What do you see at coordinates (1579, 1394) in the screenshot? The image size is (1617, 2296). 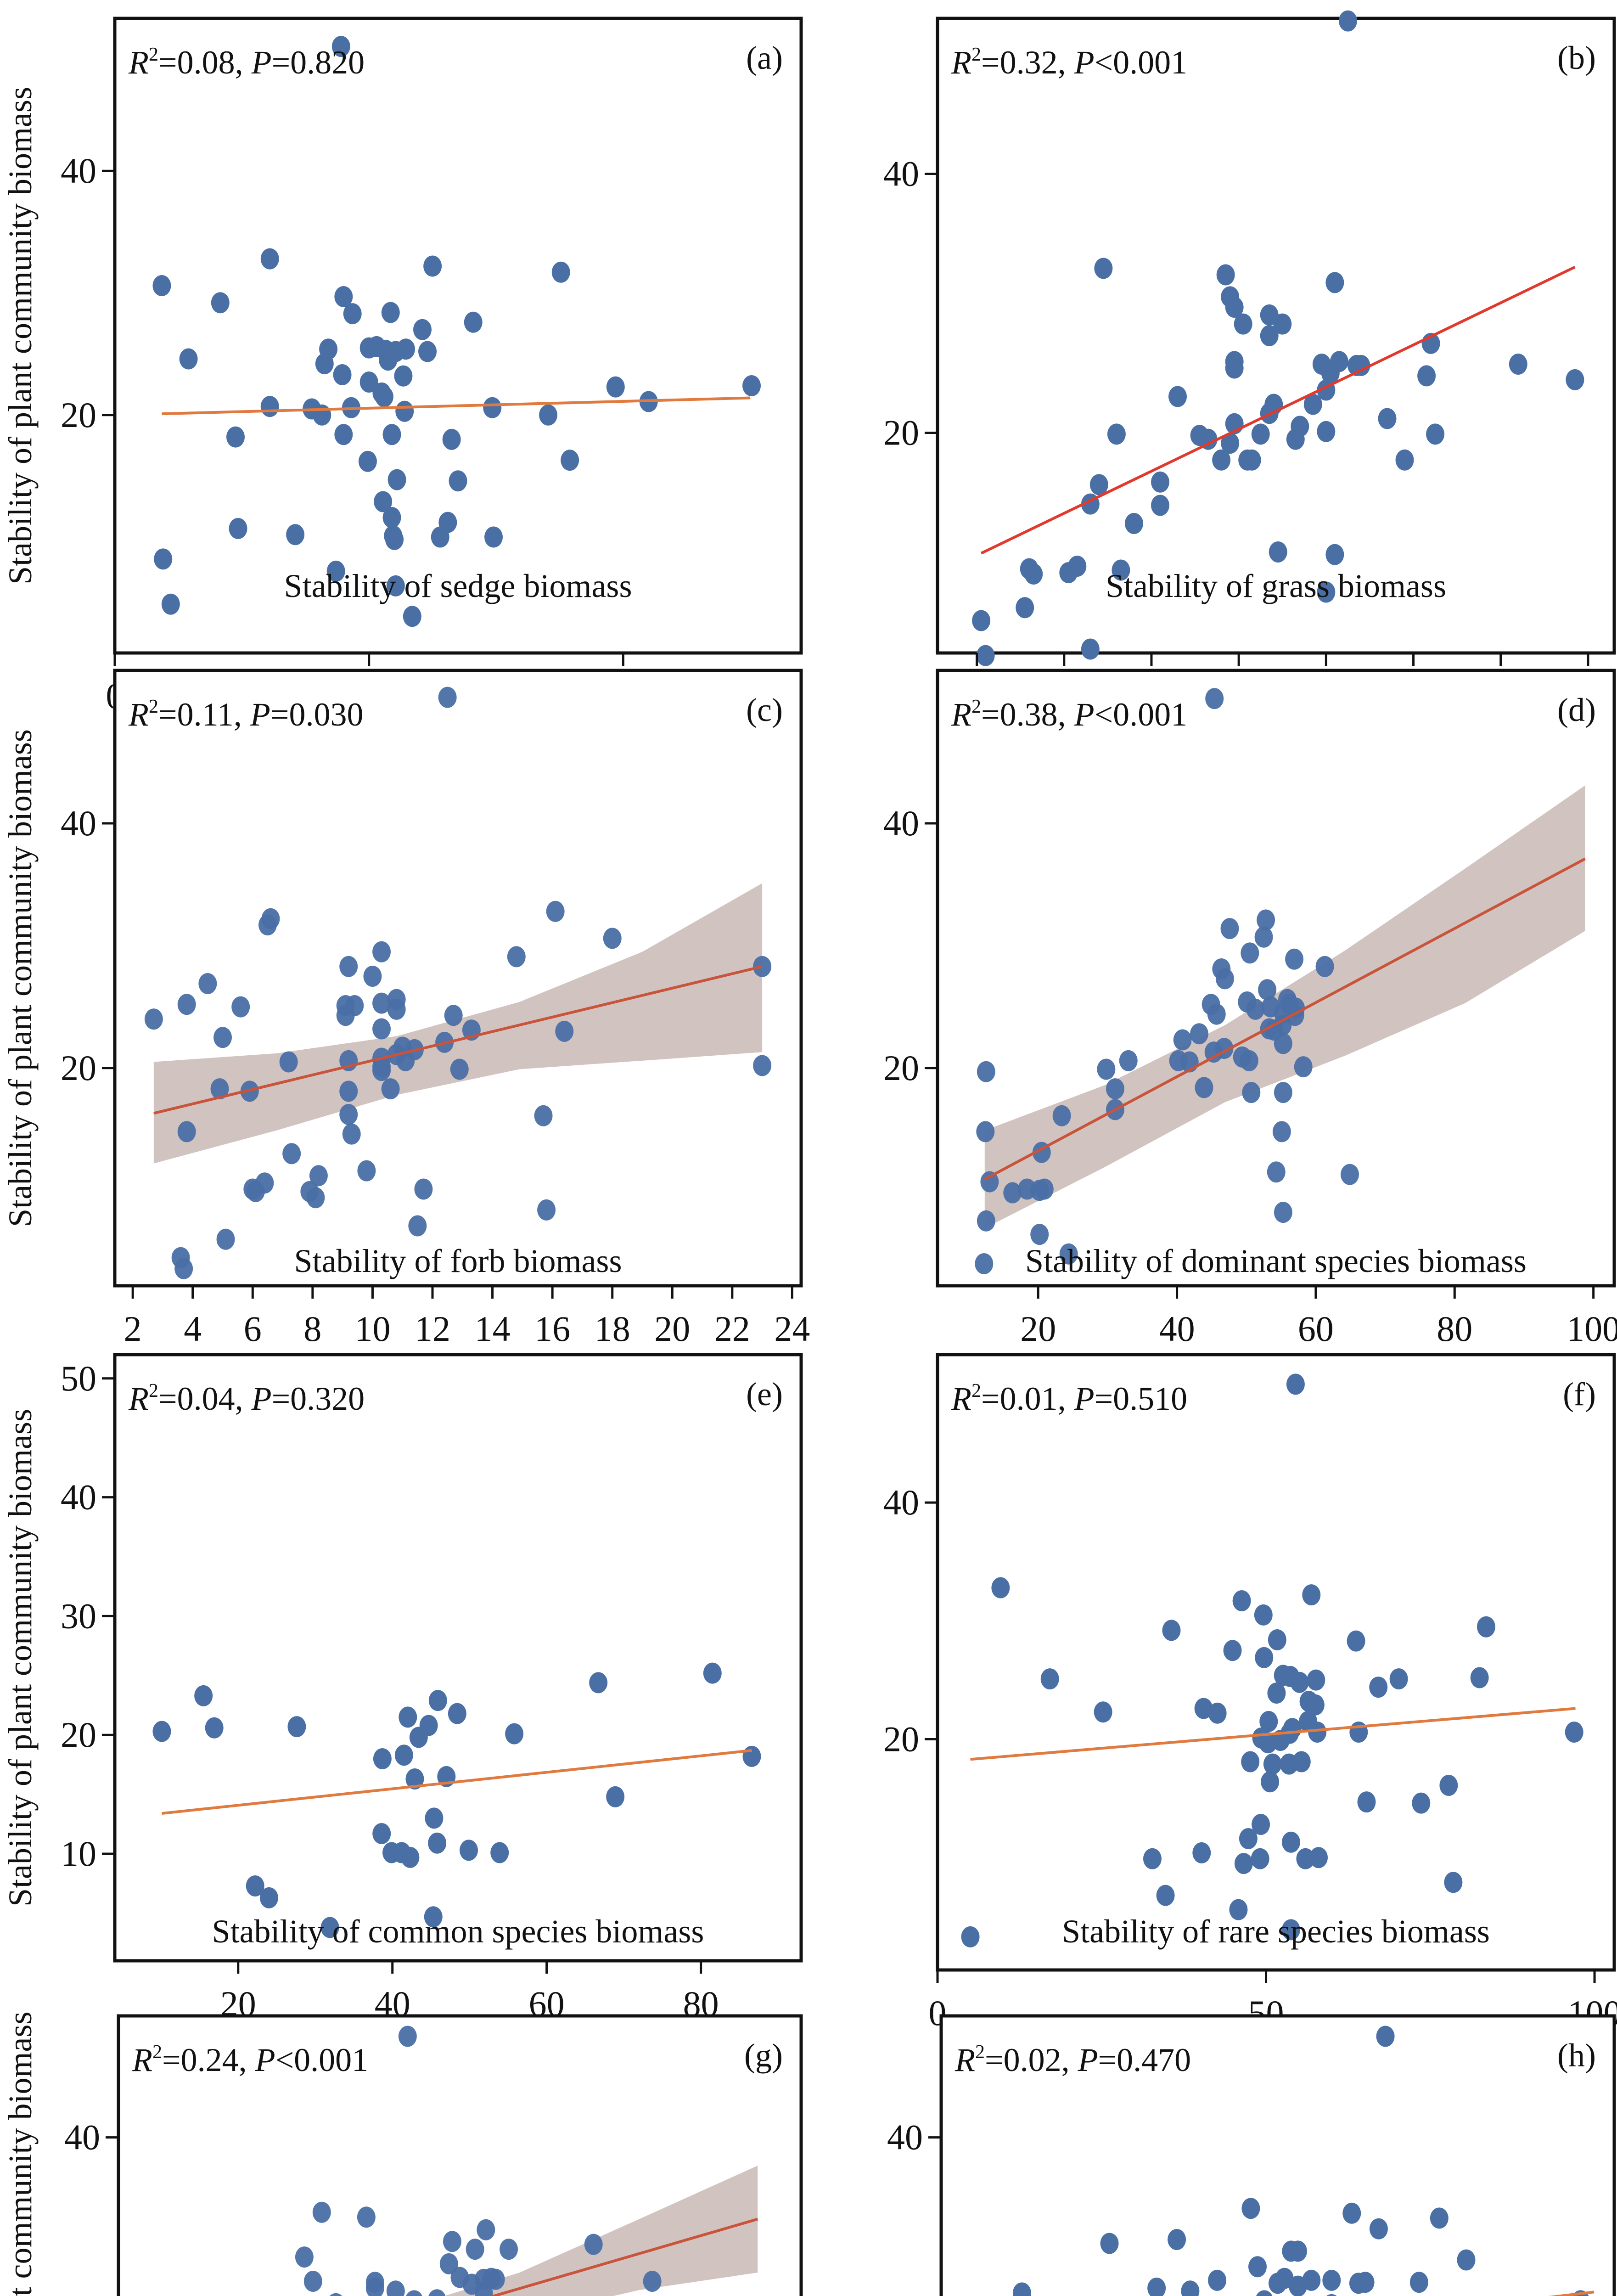 I see `panel-label: (f)` at bounding box center [1579, 1394].